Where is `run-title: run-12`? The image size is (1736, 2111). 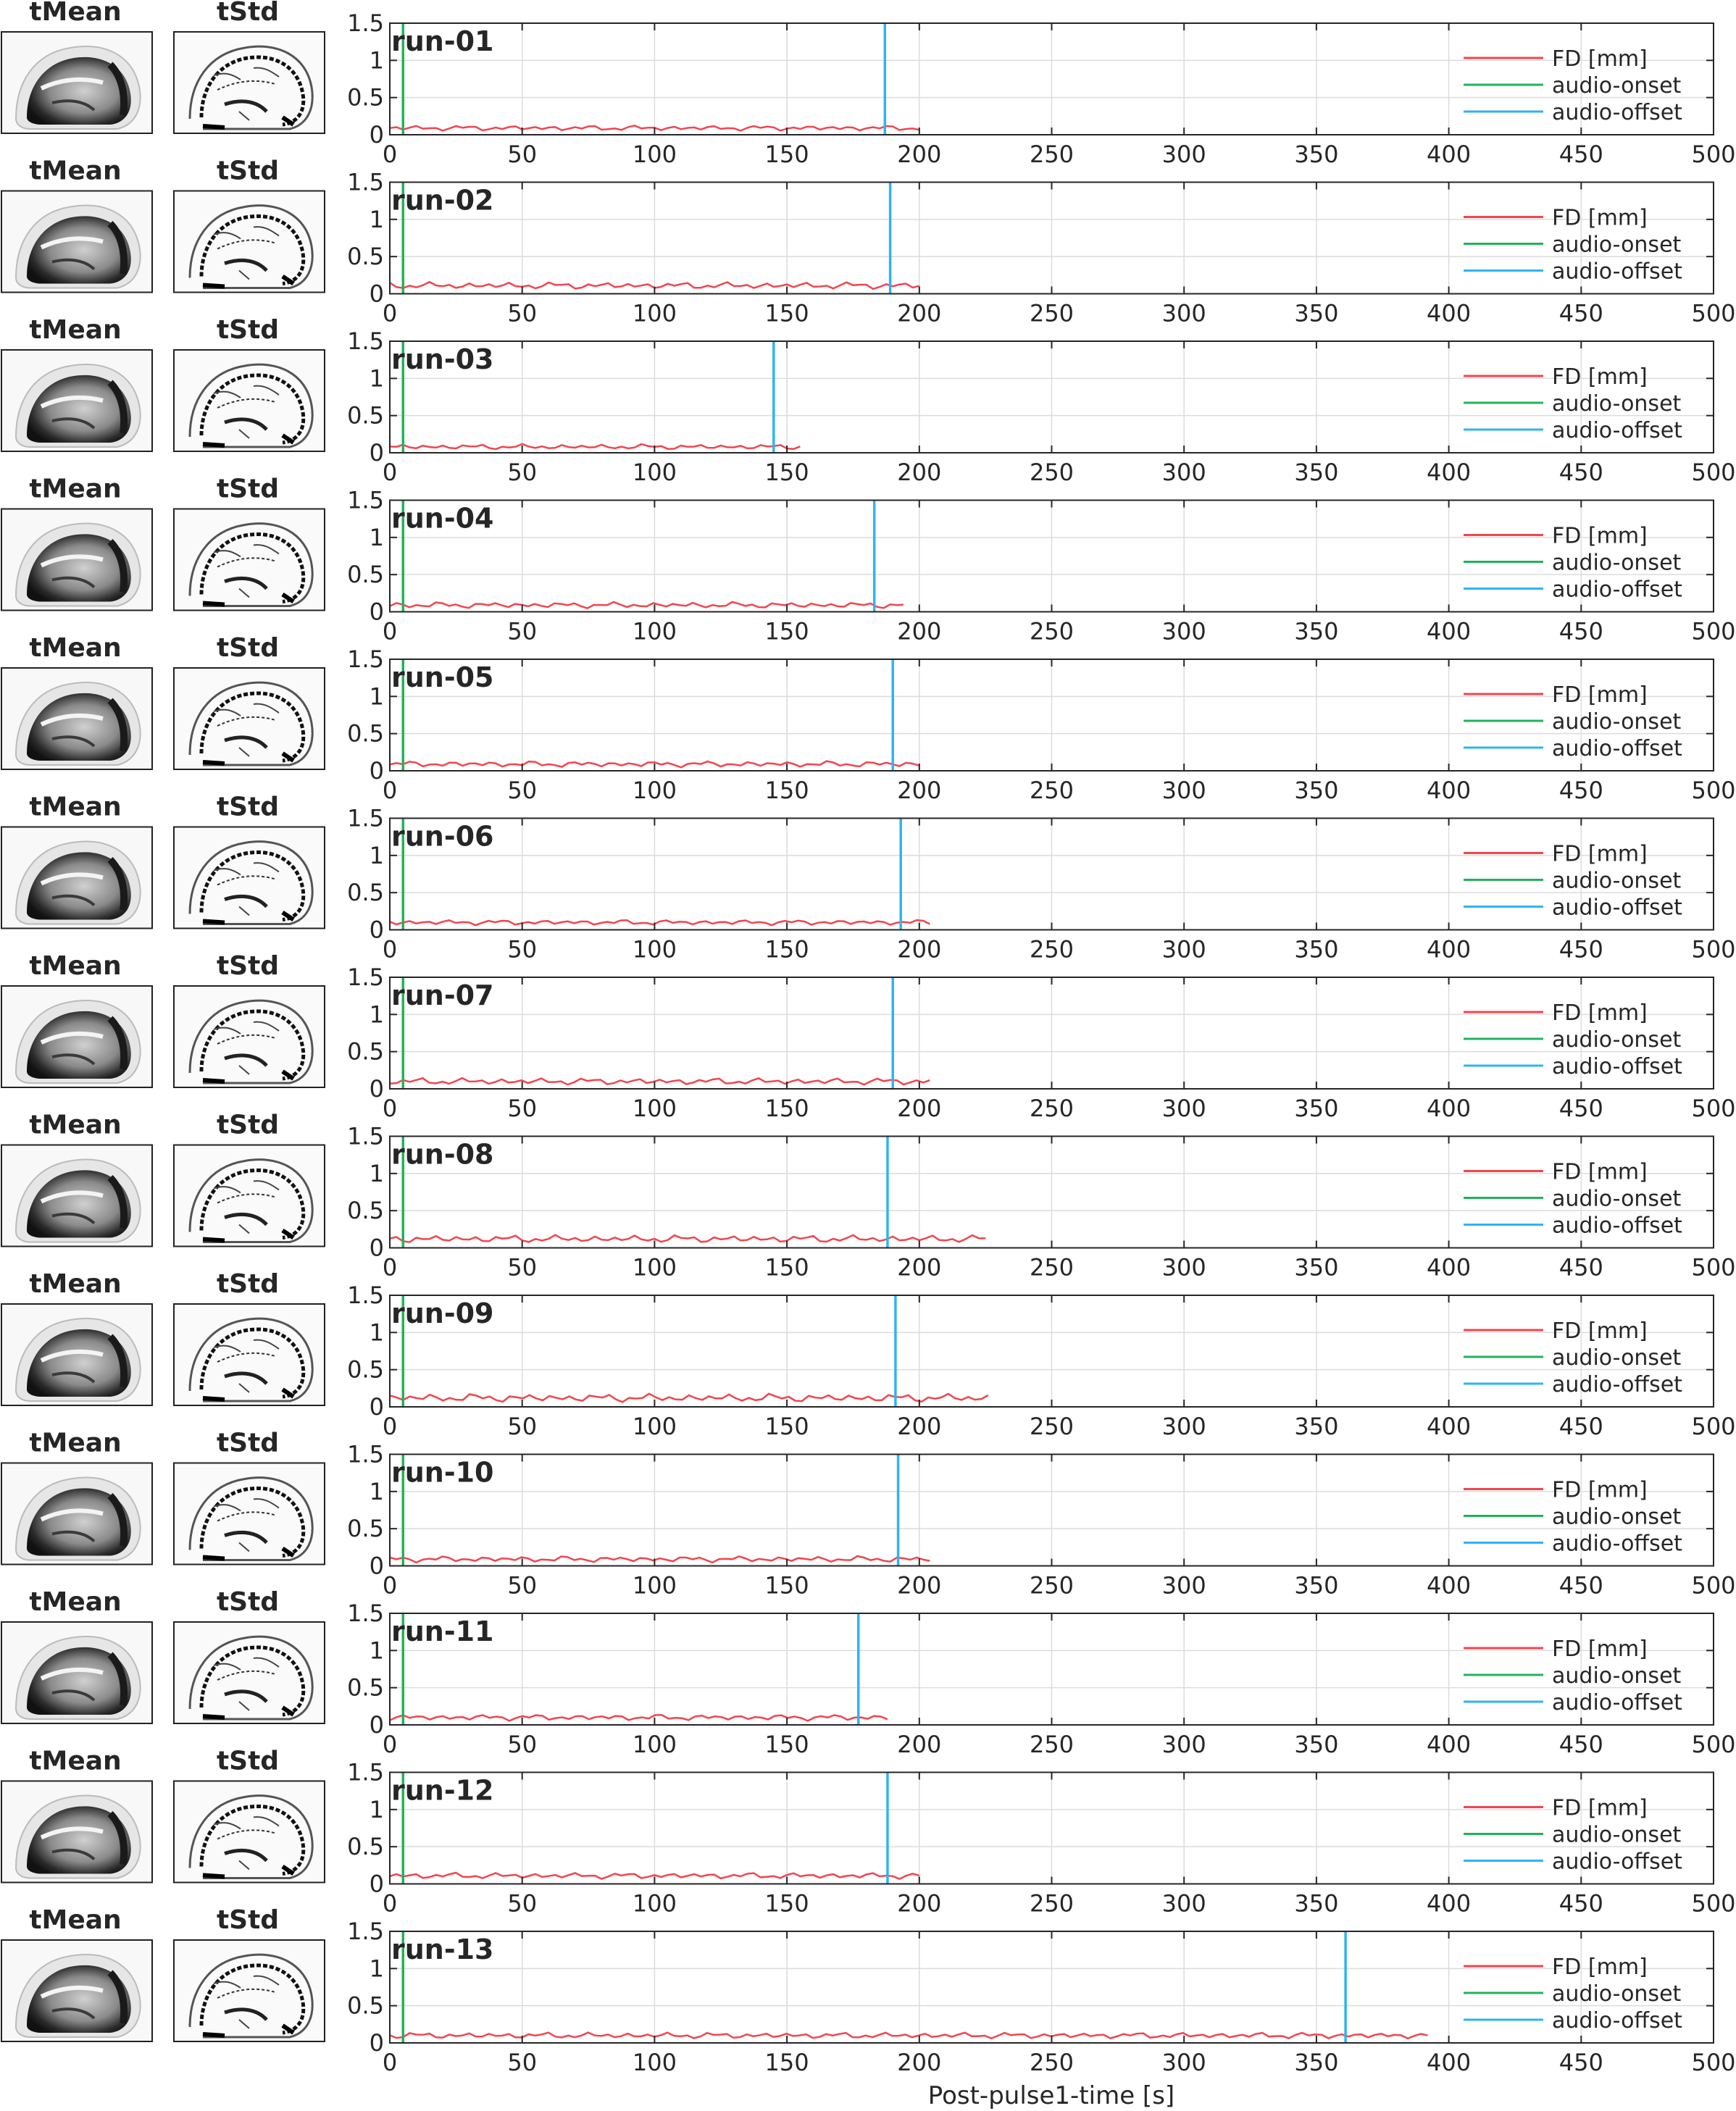
run-title: run-12 is located at coordinates (442, 1791).